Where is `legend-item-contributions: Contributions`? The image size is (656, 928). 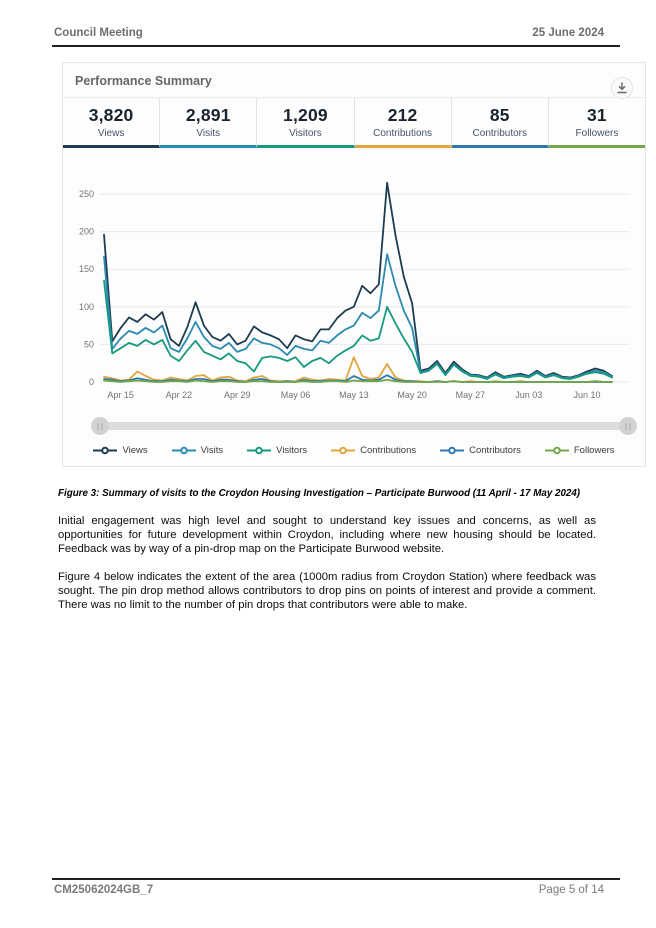 legend-item-contributions: Contributions is located at coordinates (373, 450).